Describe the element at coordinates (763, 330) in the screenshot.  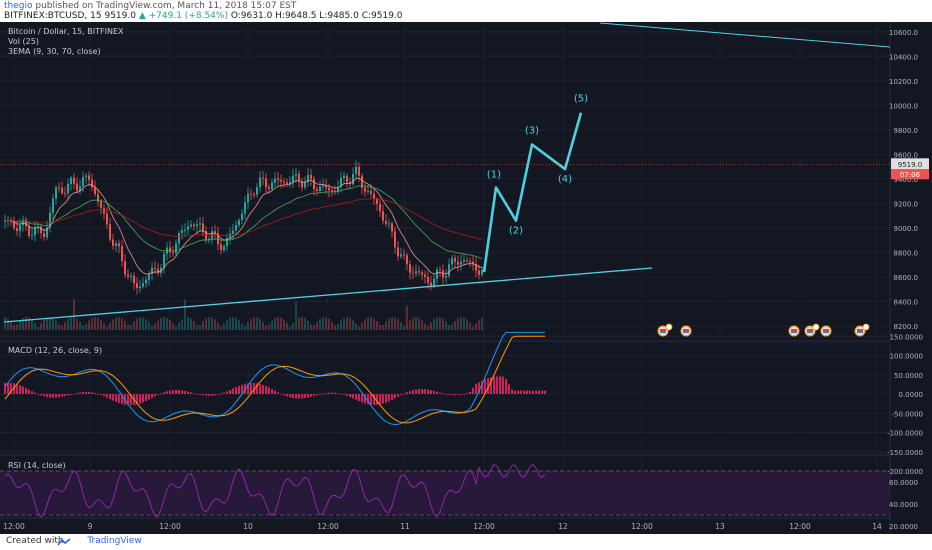
I see `event-markers` at that location.